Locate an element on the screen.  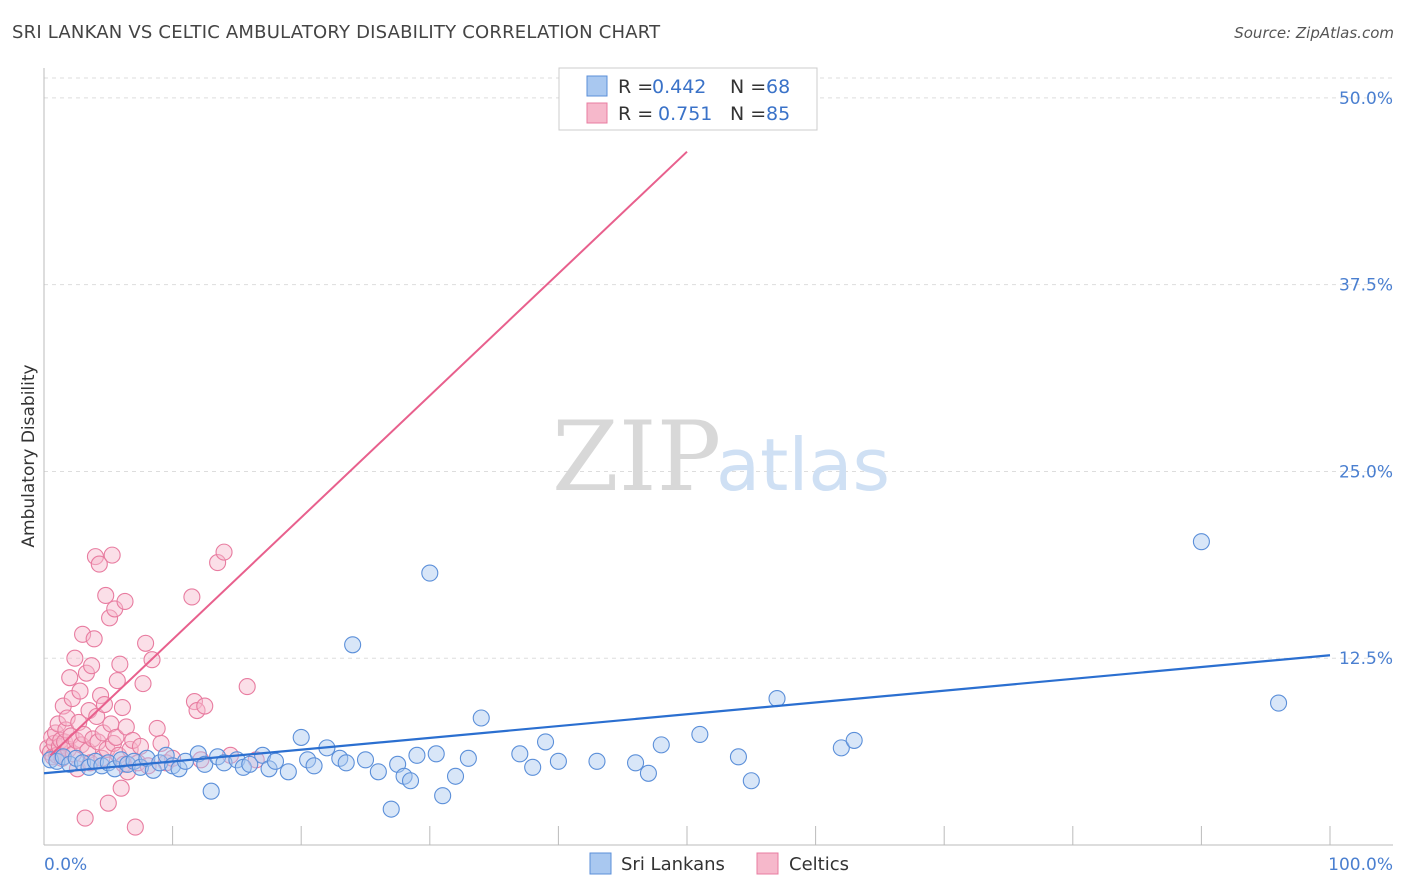
y-tick-label-1: 25.0% is located at coordinates (1366, 472).